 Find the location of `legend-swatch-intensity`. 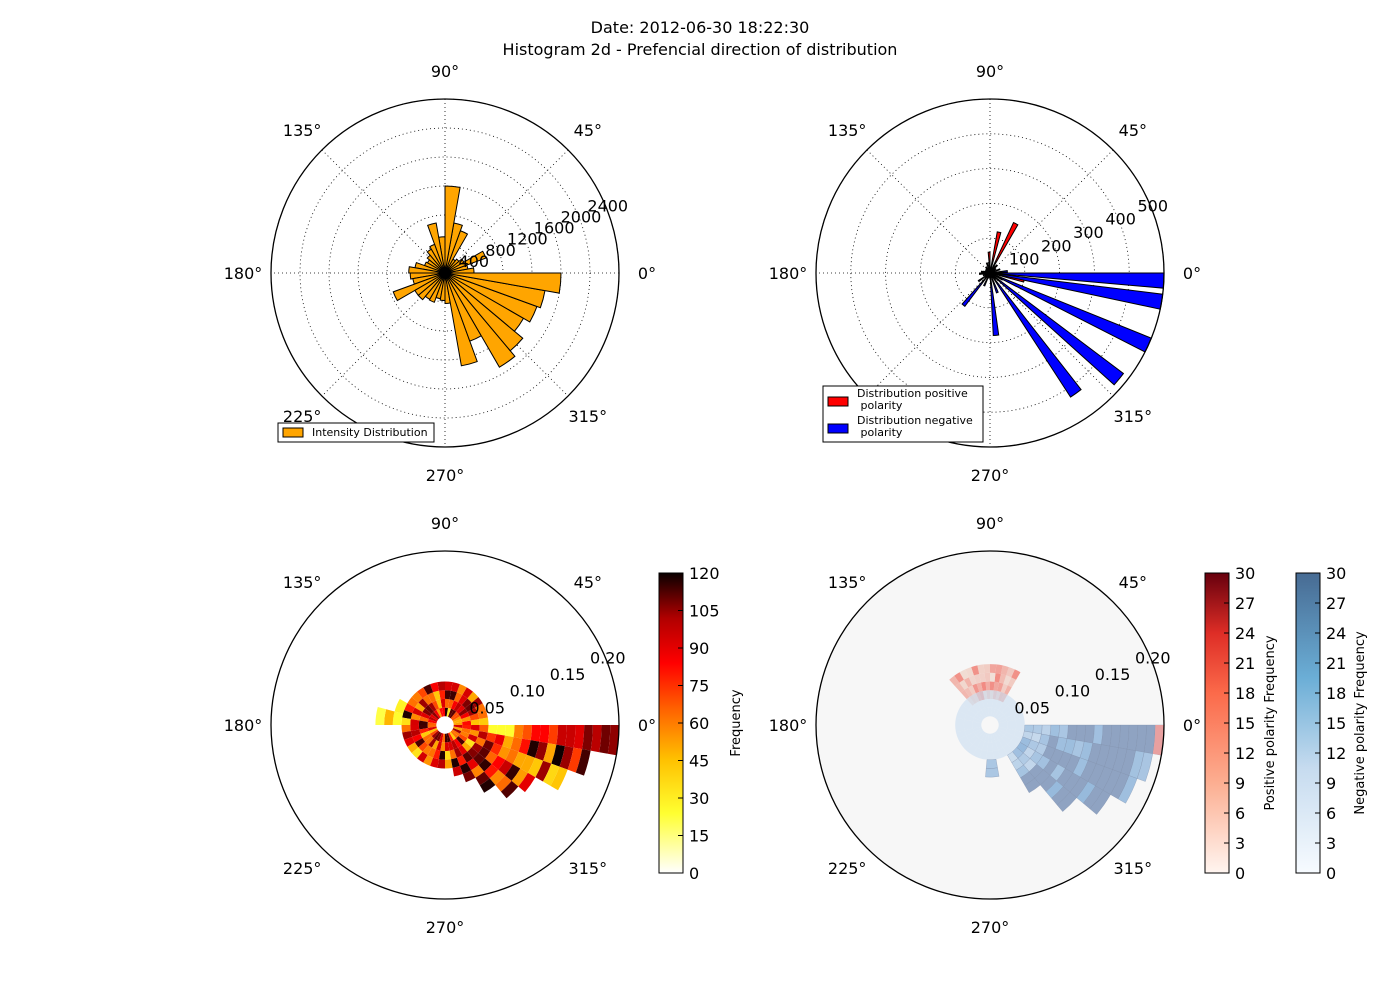

legend-swatch-intensity is located at coordinates (293, 432).